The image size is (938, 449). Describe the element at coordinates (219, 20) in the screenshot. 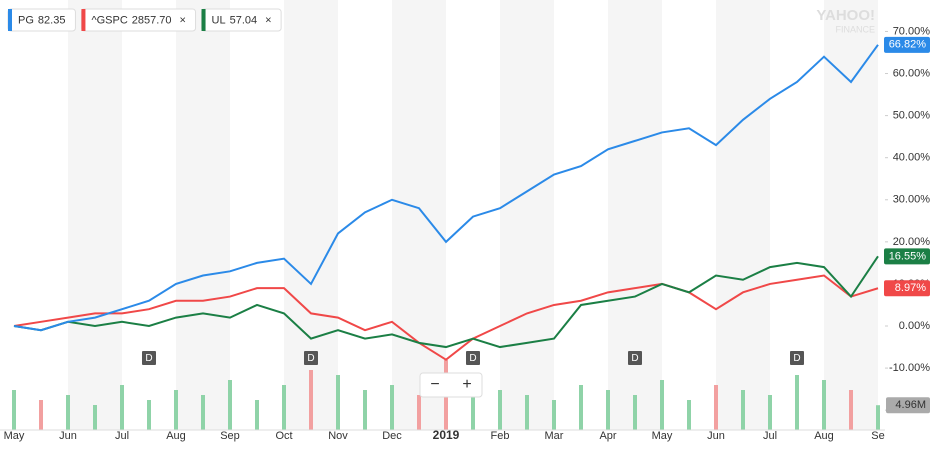

I see `legend-name: UL` at that location.